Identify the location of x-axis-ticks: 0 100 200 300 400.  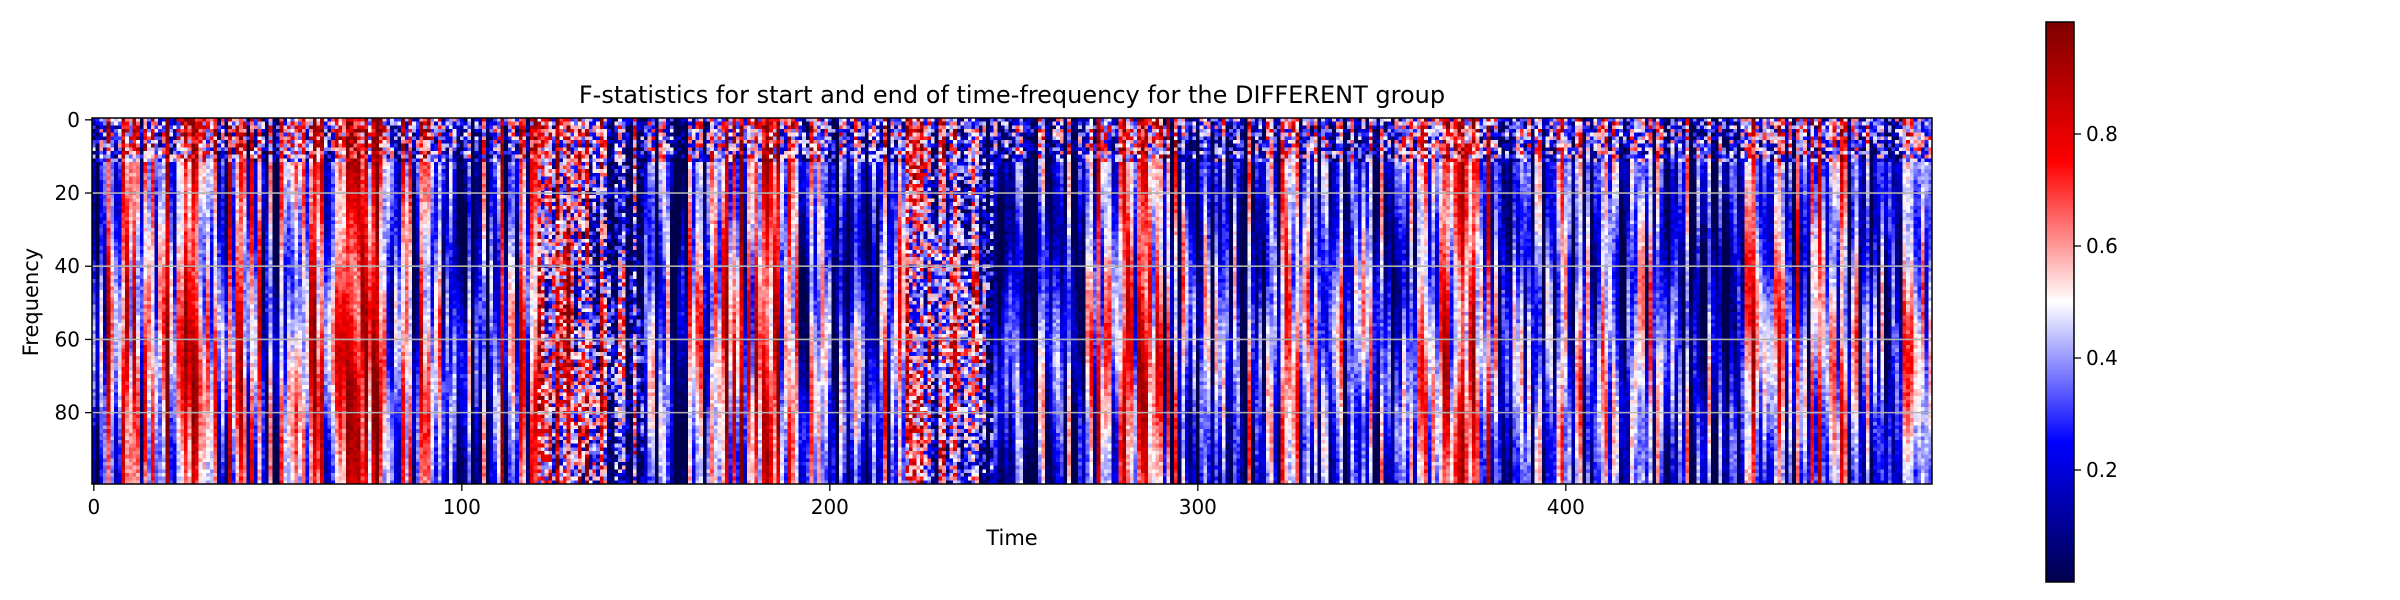
(836, 501).